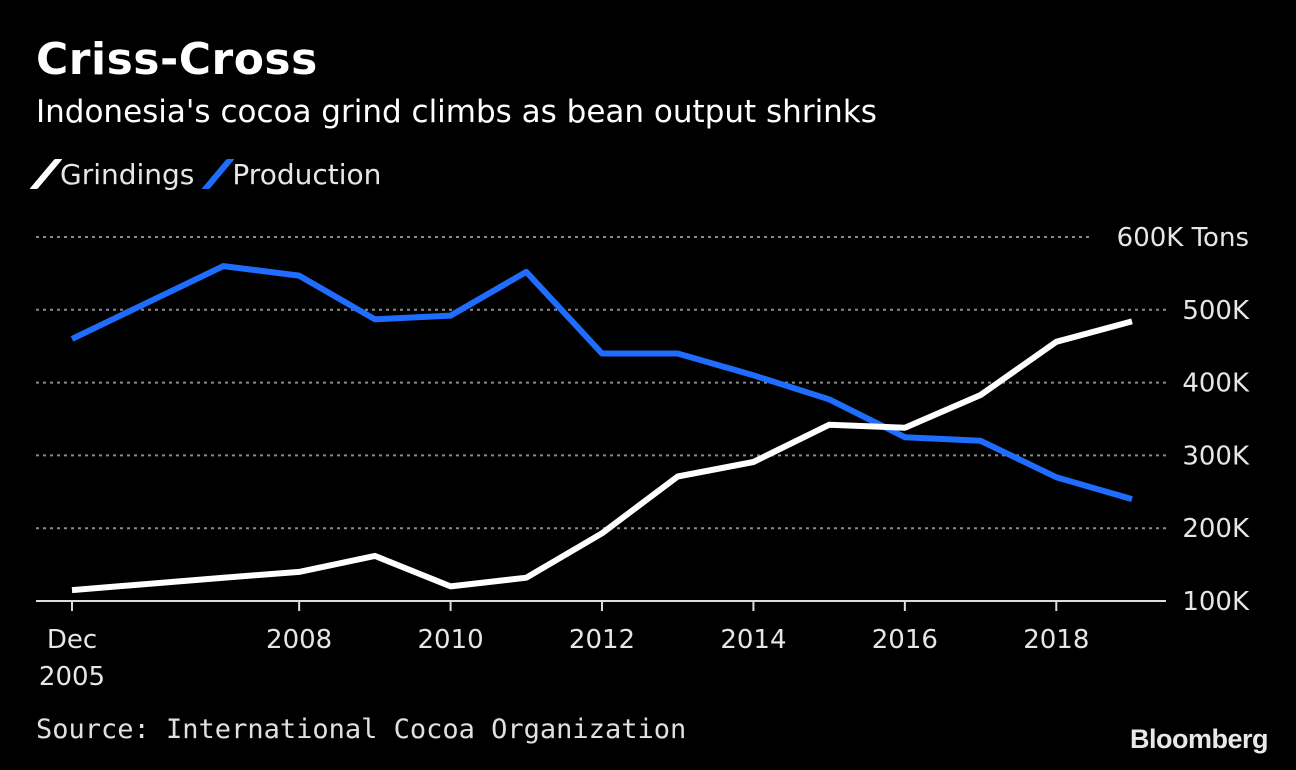 The width and height of the screenshot is (1296, 770). I want to click on legend: Grindings Production, so click(212, 174).